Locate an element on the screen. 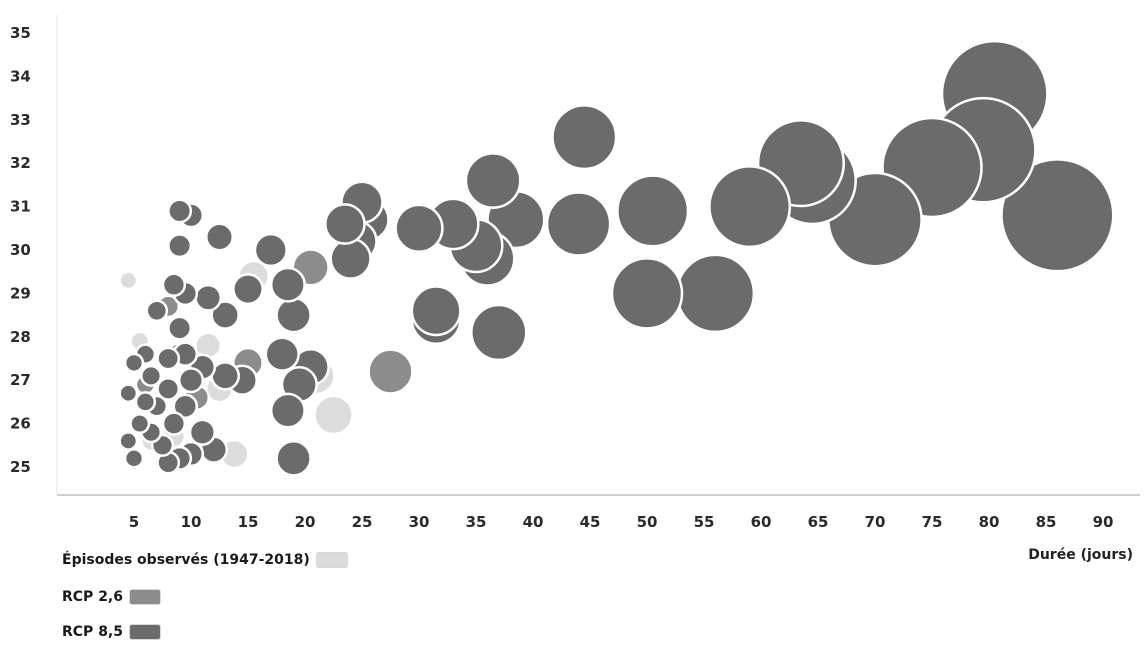 The height and width of the screenshot is (648, 1144). legend-swatch-observed is located at coordinates (331, 560).